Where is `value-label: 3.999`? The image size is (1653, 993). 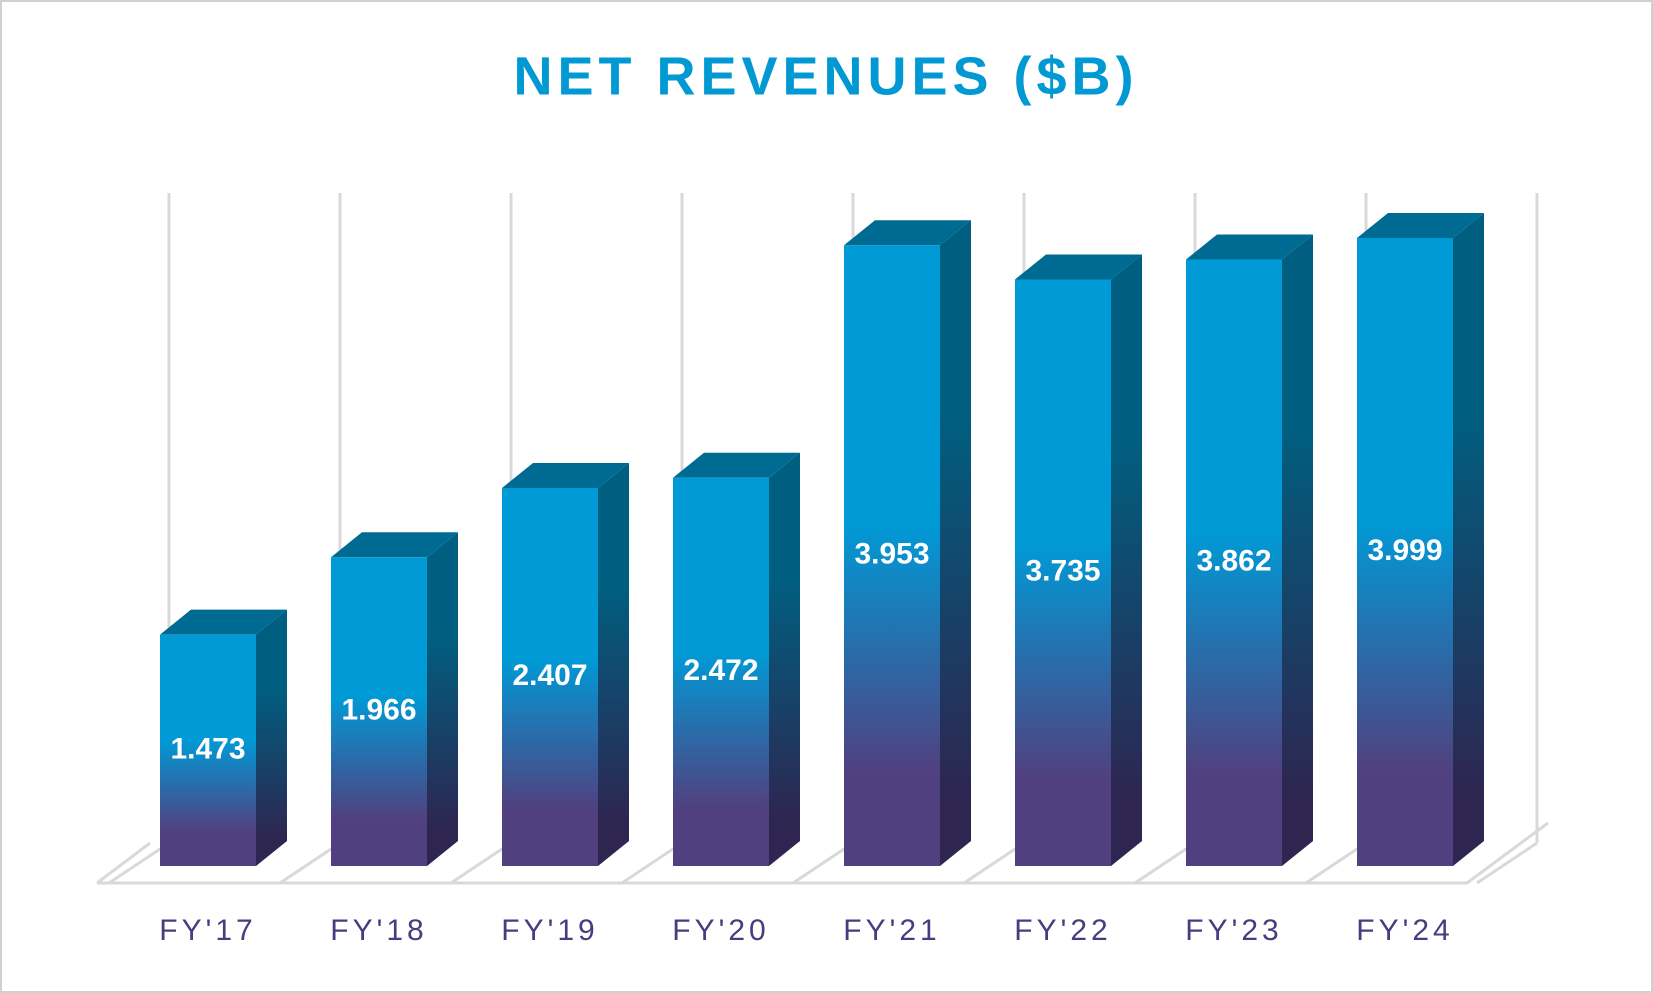 value-label: 3.999 is located at coordinates (1404, 550).